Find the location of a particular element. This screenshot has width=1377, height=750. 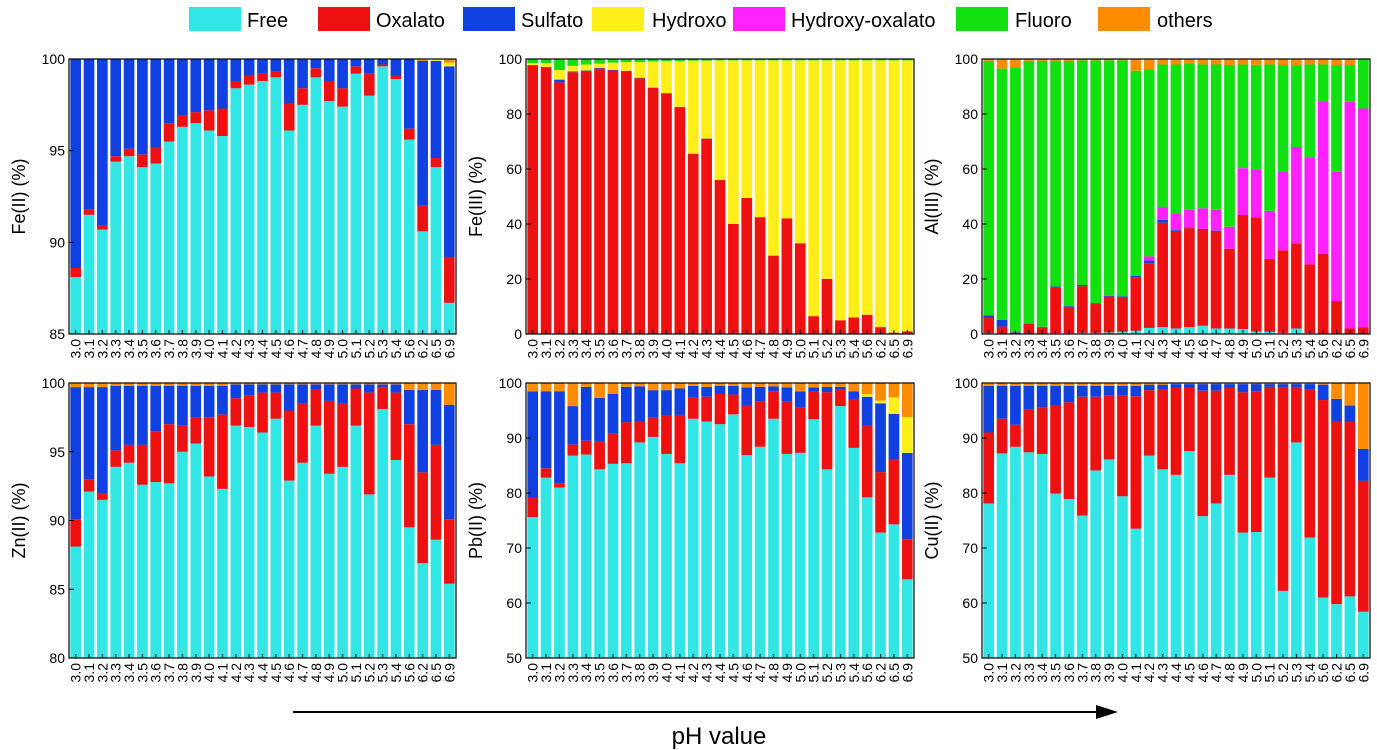

legend-label-fluoro: Fluoro is located at coordinates (1043, 21).